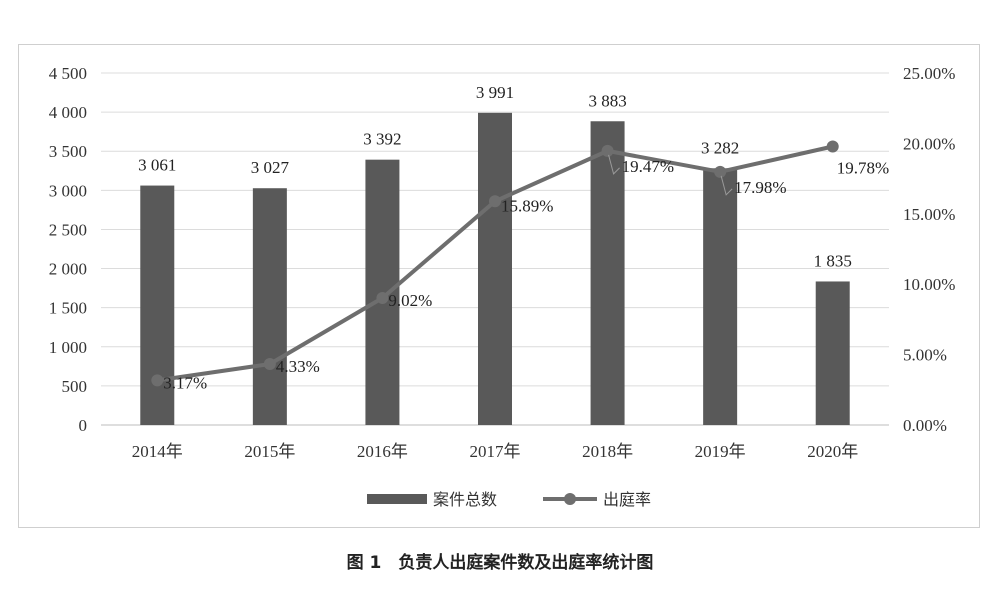 The image size is (1000, 597). I want to click on line-data-label: 4.33%, so click(298, 366).